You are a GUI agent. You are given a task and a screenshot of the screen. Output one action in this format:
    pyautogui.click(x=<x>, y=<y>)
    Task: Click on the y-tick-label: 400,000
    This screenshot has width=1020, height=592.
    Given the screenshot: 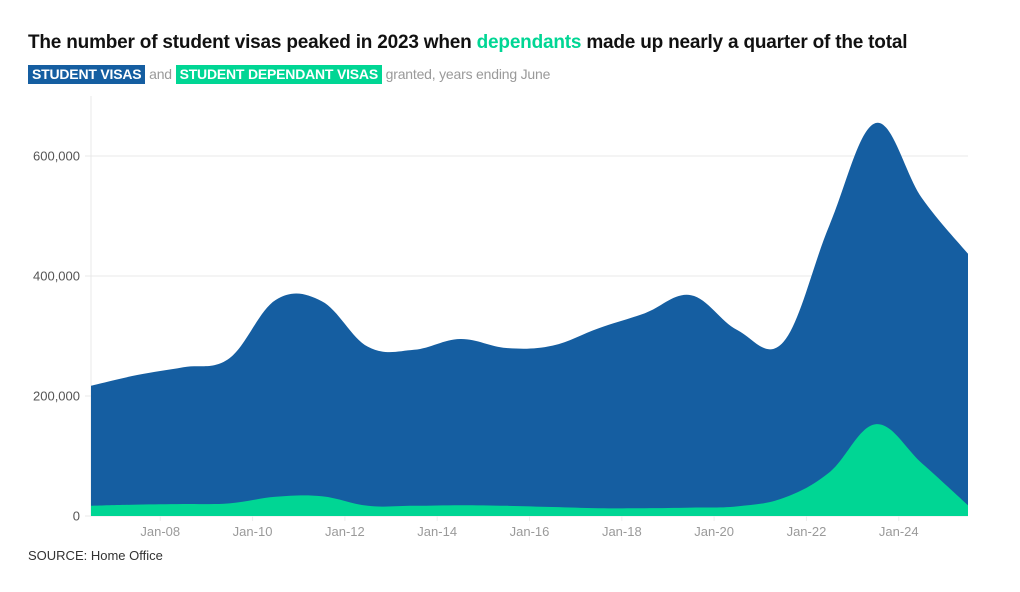 What is the action you would take?
    pyautogui.click(x=56, y=276)
    